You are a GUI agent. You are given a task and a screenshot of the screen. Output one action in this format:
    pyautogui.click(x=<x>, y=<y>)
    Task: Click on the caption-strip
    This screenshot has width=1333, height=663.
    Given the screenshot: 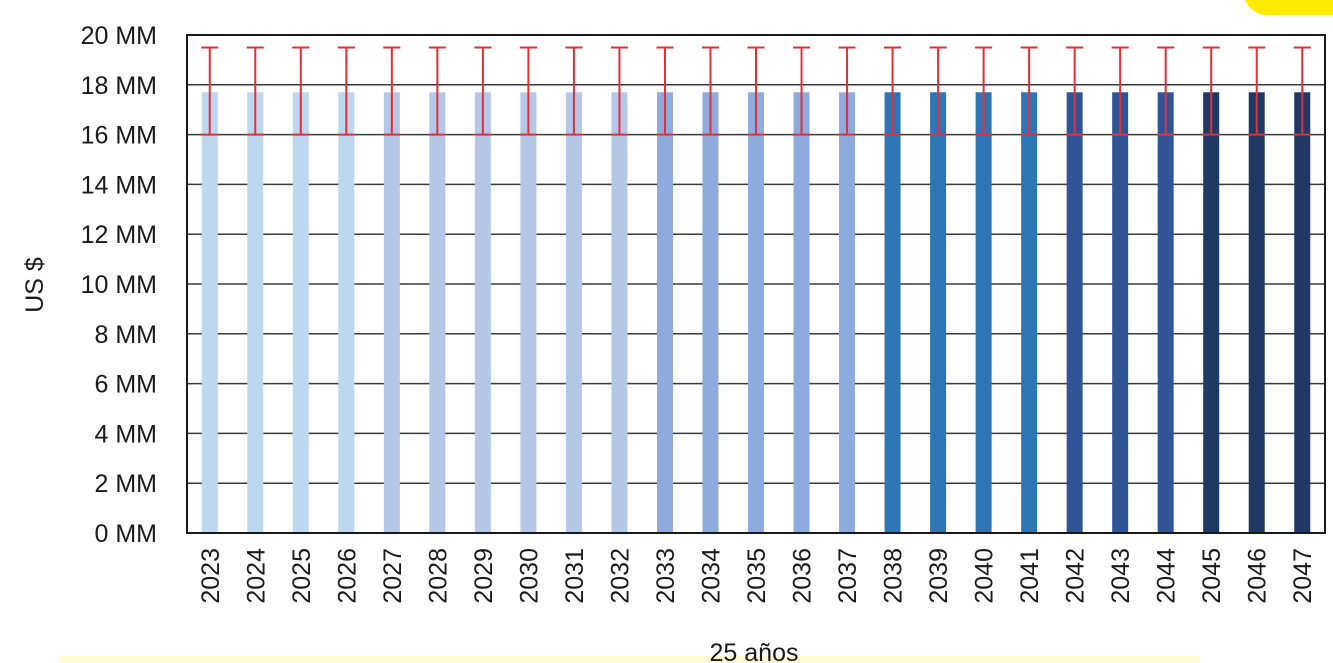 What is the action you would take?
    pyautogui.click(x=630, y=659)
    